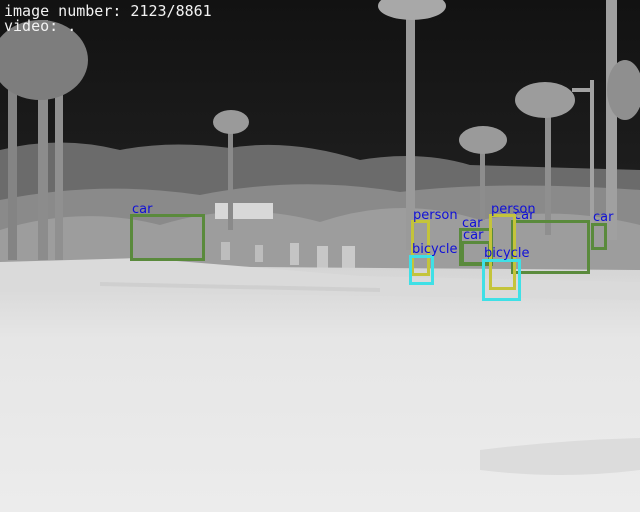 The width and height of the screenshot is (640, 512). What do you see at coordinates (40, 26) in the screenshot?
I see `video-name-readout: video: .` at bounding box center [40, 26].